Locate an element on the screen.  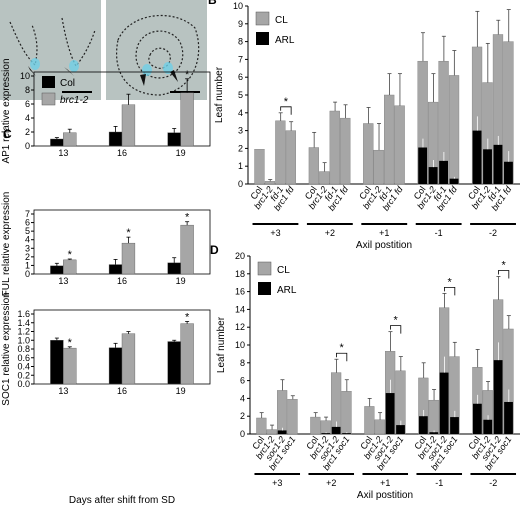
y-tick-label: 20 is located at coordinates (240, 256).